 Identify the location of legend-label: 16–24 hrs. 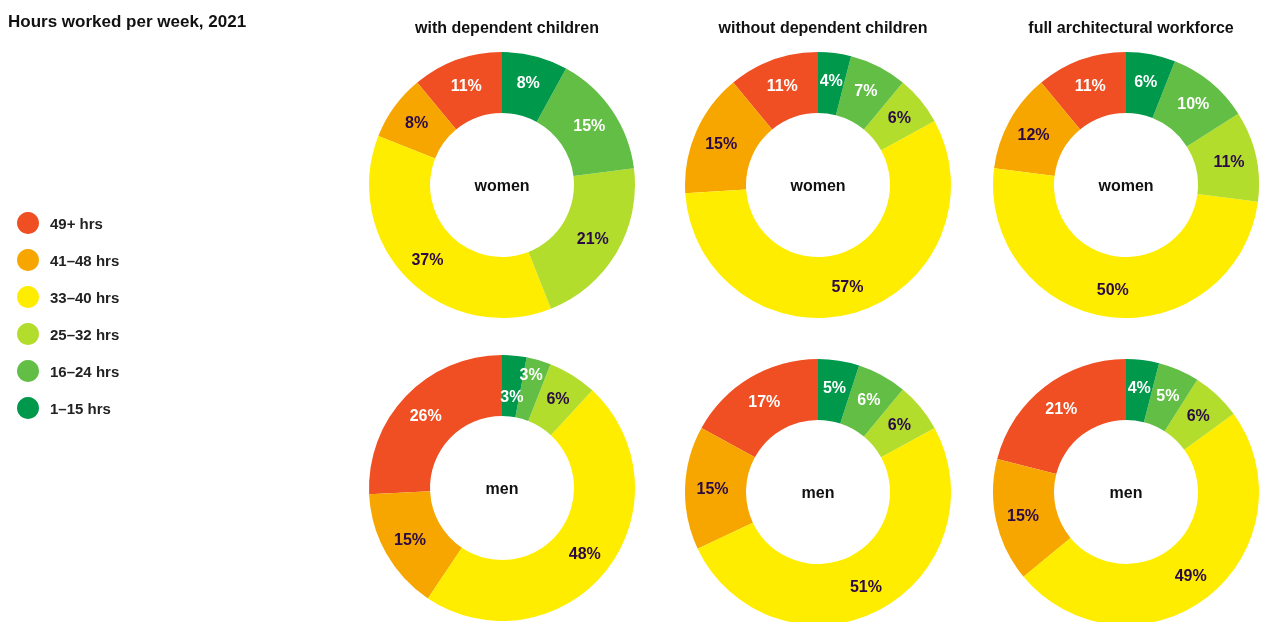
(85, 371).